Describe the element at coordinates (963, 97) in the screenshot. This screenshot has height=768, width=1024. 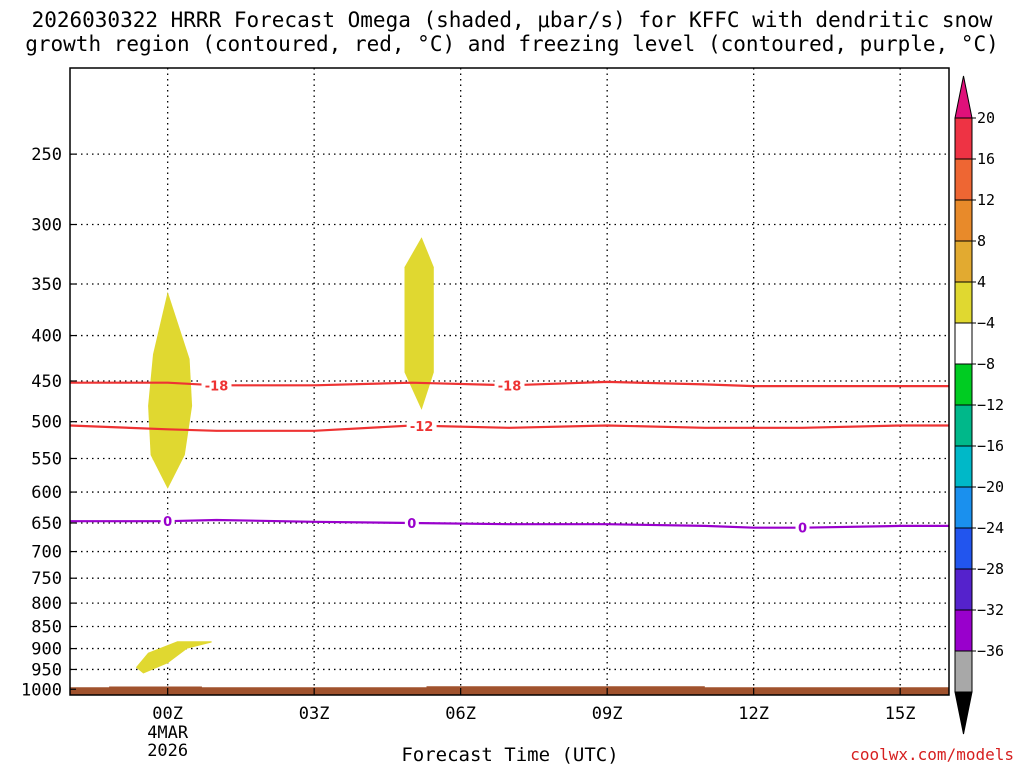
I see `colorbar-over-arrow` at that location.